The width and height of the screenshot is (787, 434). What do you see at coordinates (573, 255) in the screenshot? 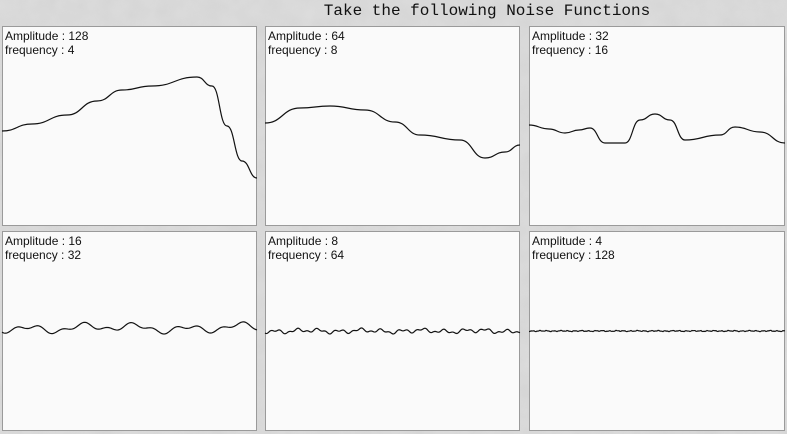
I see `frequency-label: frequency : 128` at bounding box center [573, 255].